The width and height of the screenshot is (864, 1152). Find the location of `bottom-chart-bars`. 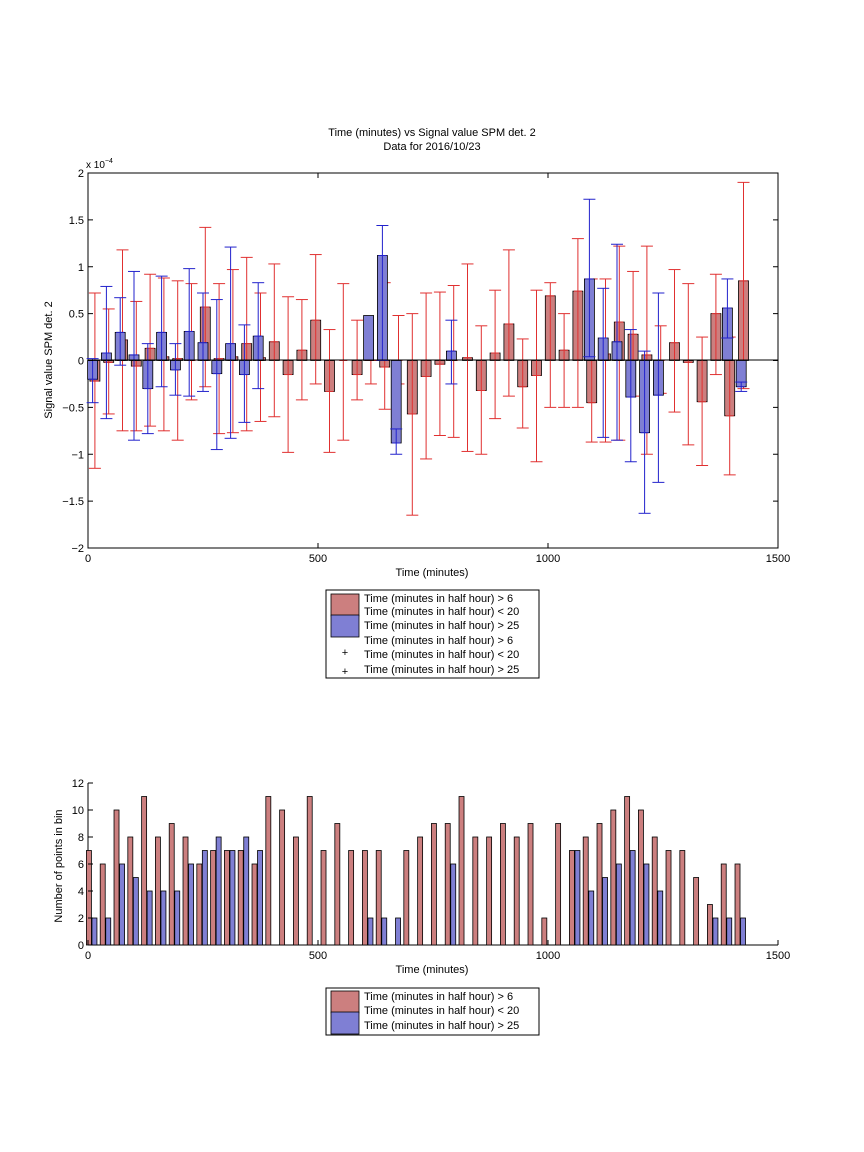

bottom-chart-bars is located at coordinates (416, 871).